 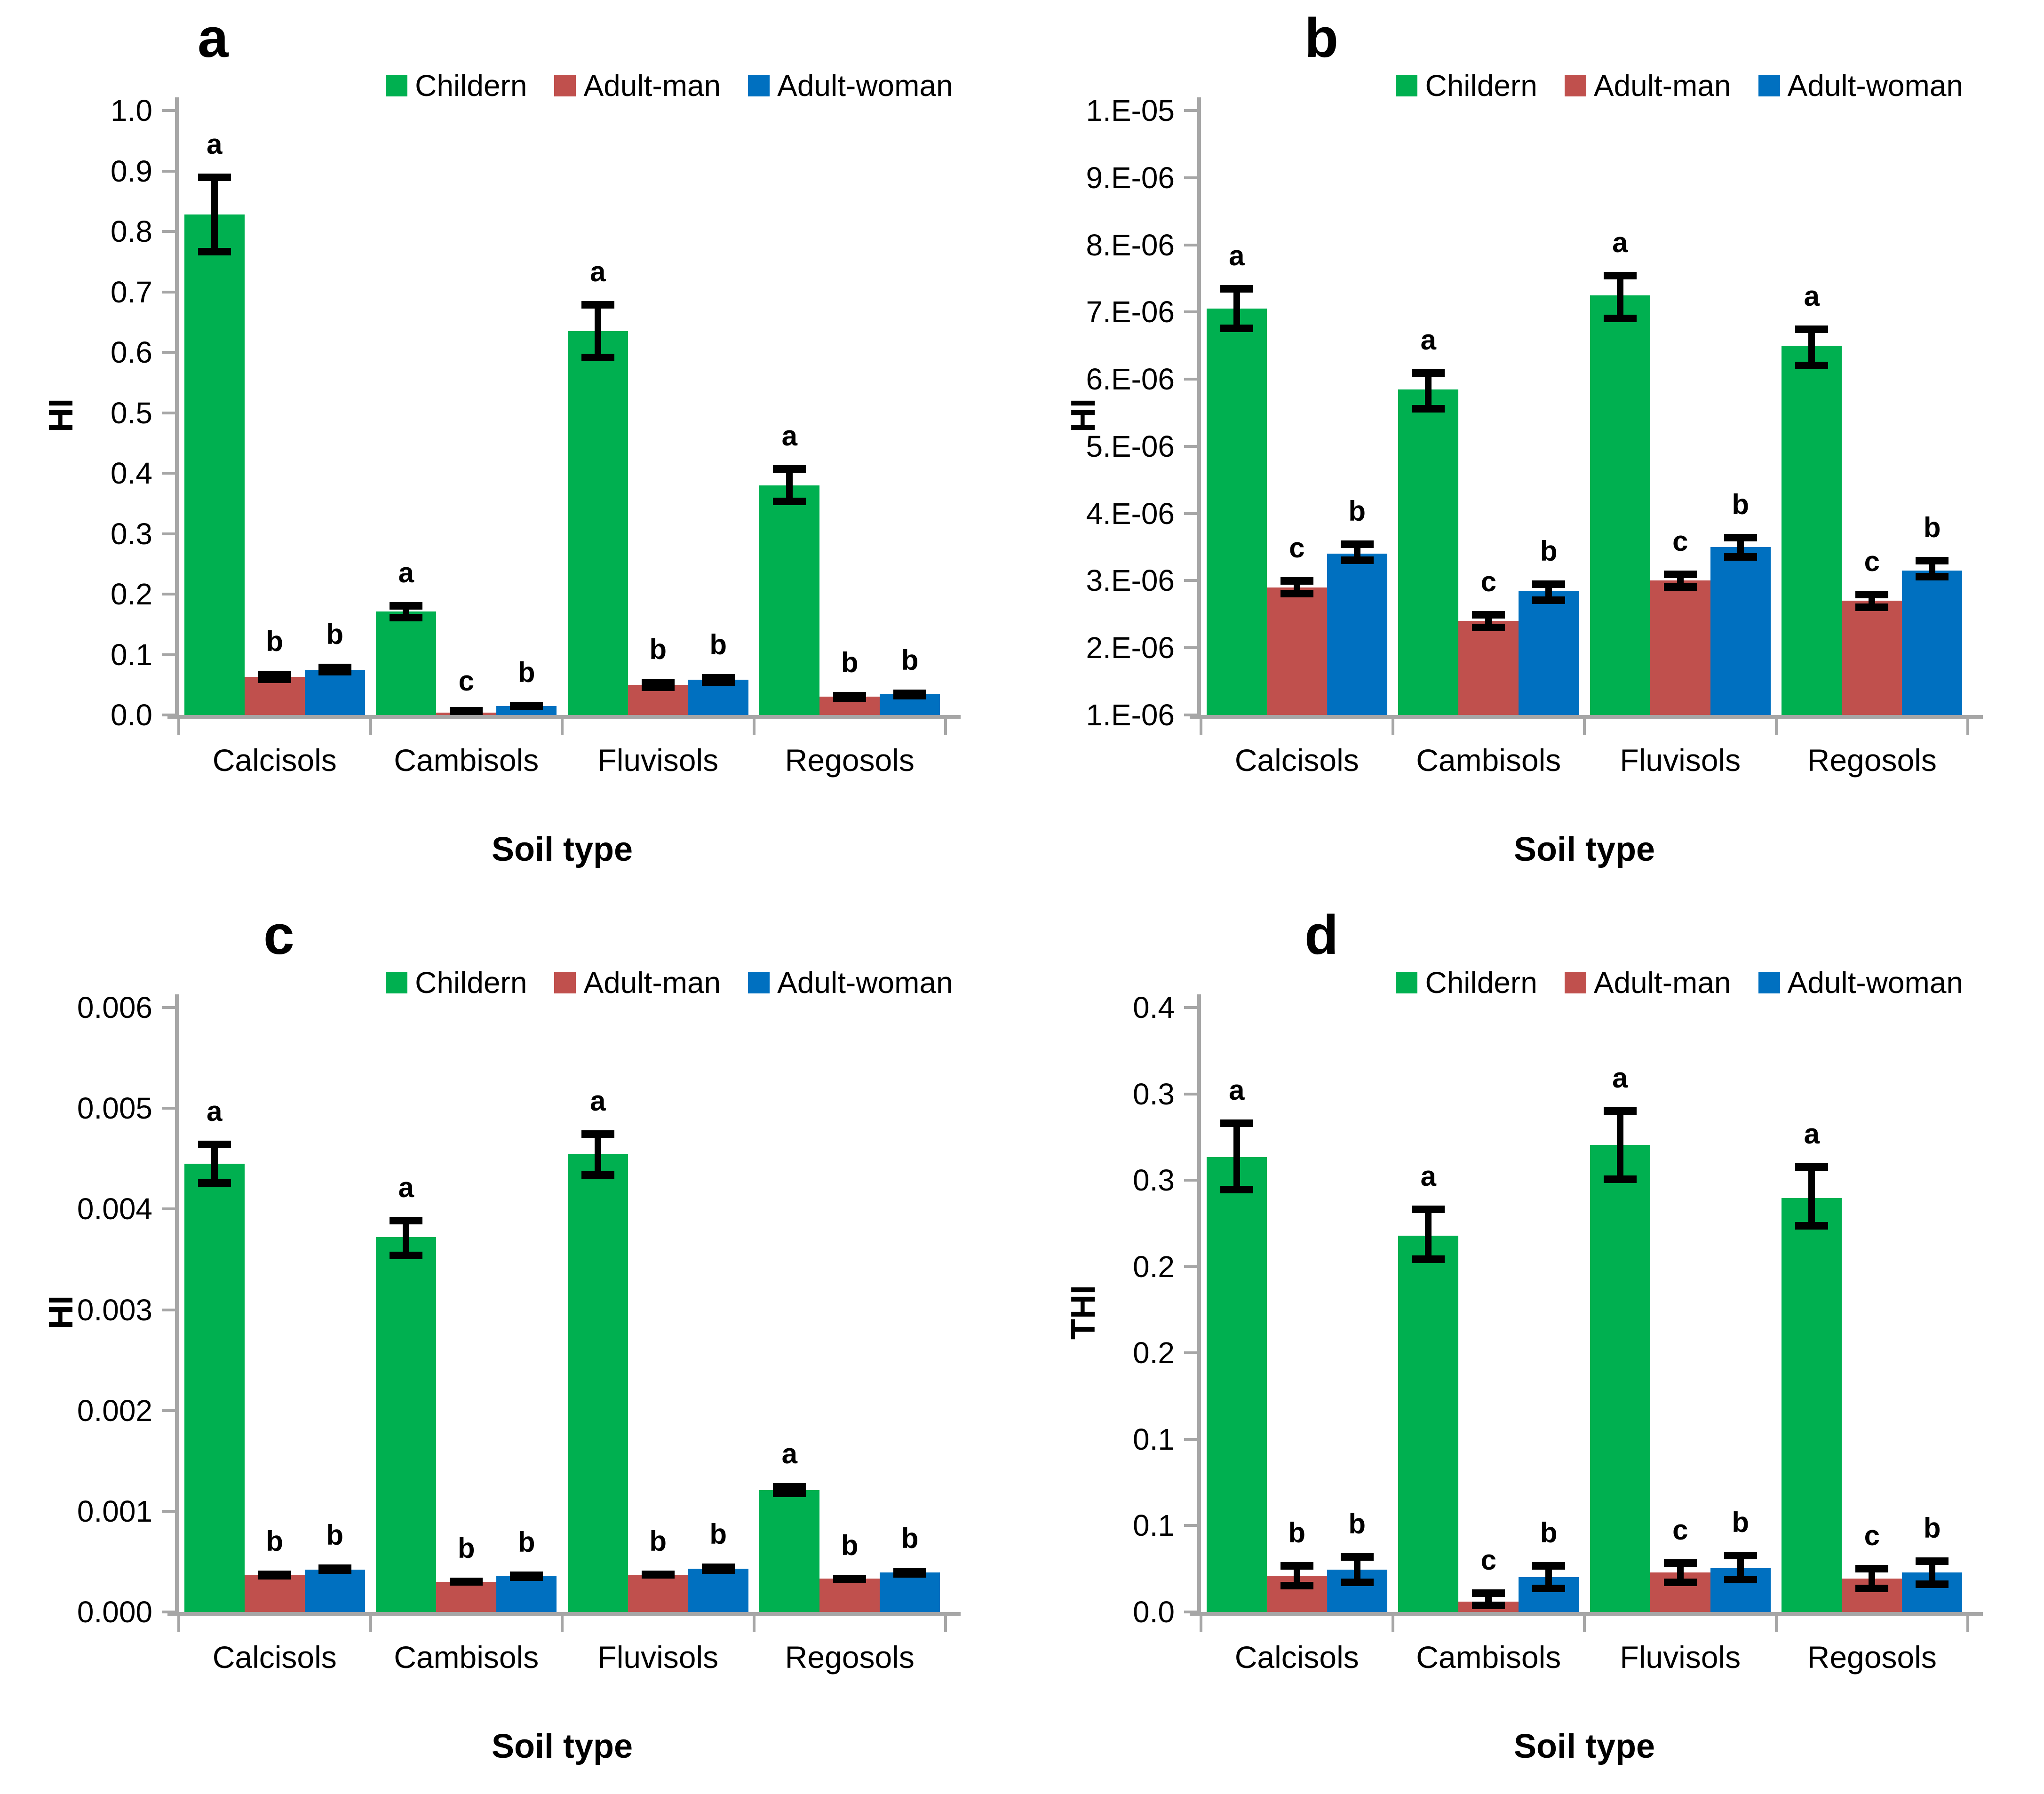 I want to click on y-axis-line, so click(x=1199, y=1305).